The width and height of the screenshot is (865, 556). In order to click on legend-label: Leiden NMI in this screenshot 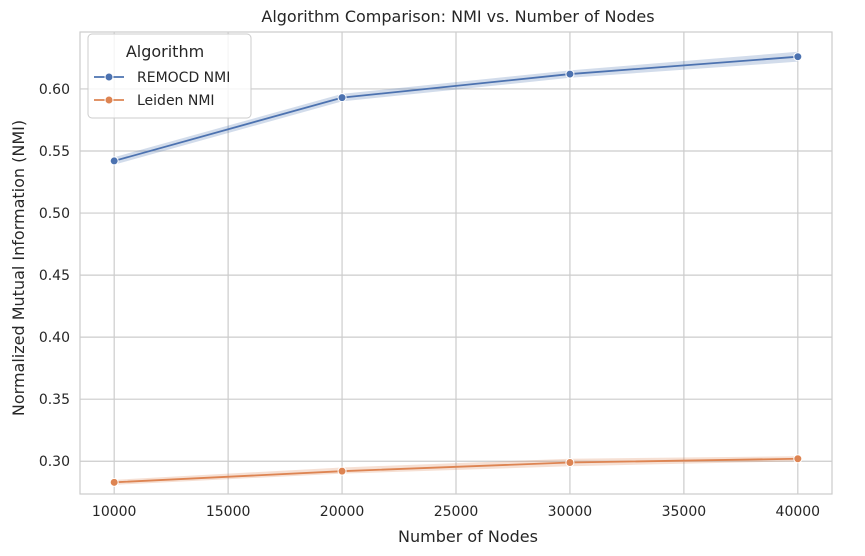, I will do `click(176, 101)`.